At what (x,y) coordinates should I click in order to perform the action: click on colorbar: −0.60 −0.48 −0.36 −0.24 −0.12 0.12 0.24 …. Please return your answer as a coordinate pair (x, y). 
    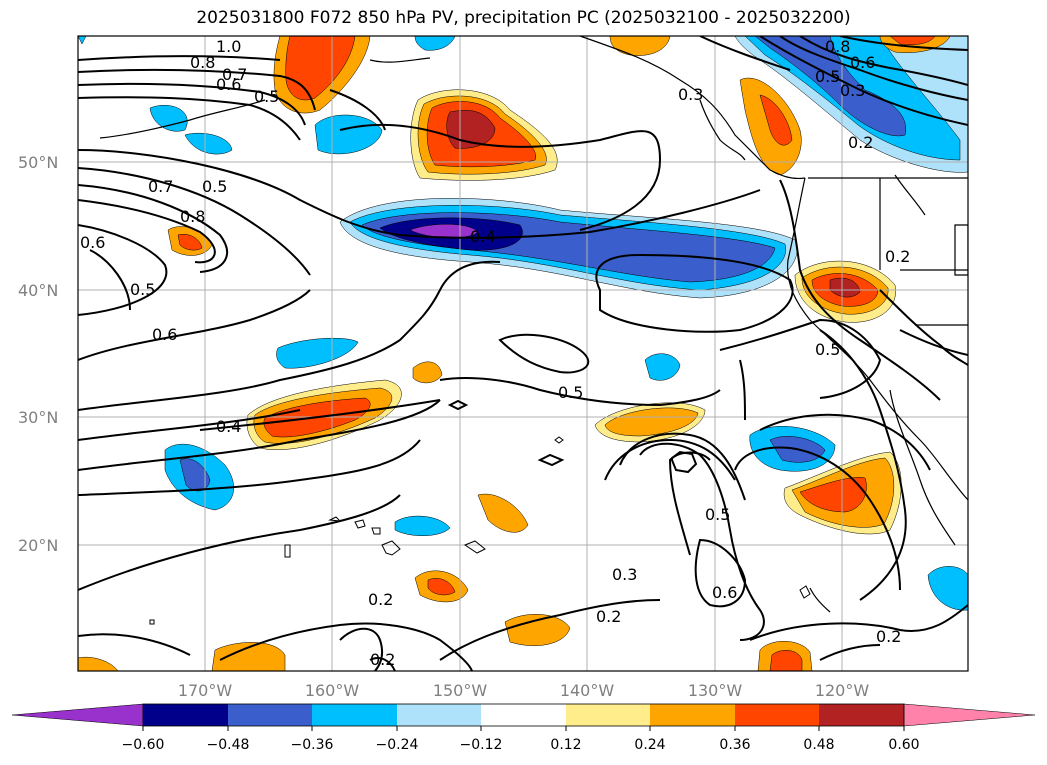
    Looking at the image, I should click on (523, 728).